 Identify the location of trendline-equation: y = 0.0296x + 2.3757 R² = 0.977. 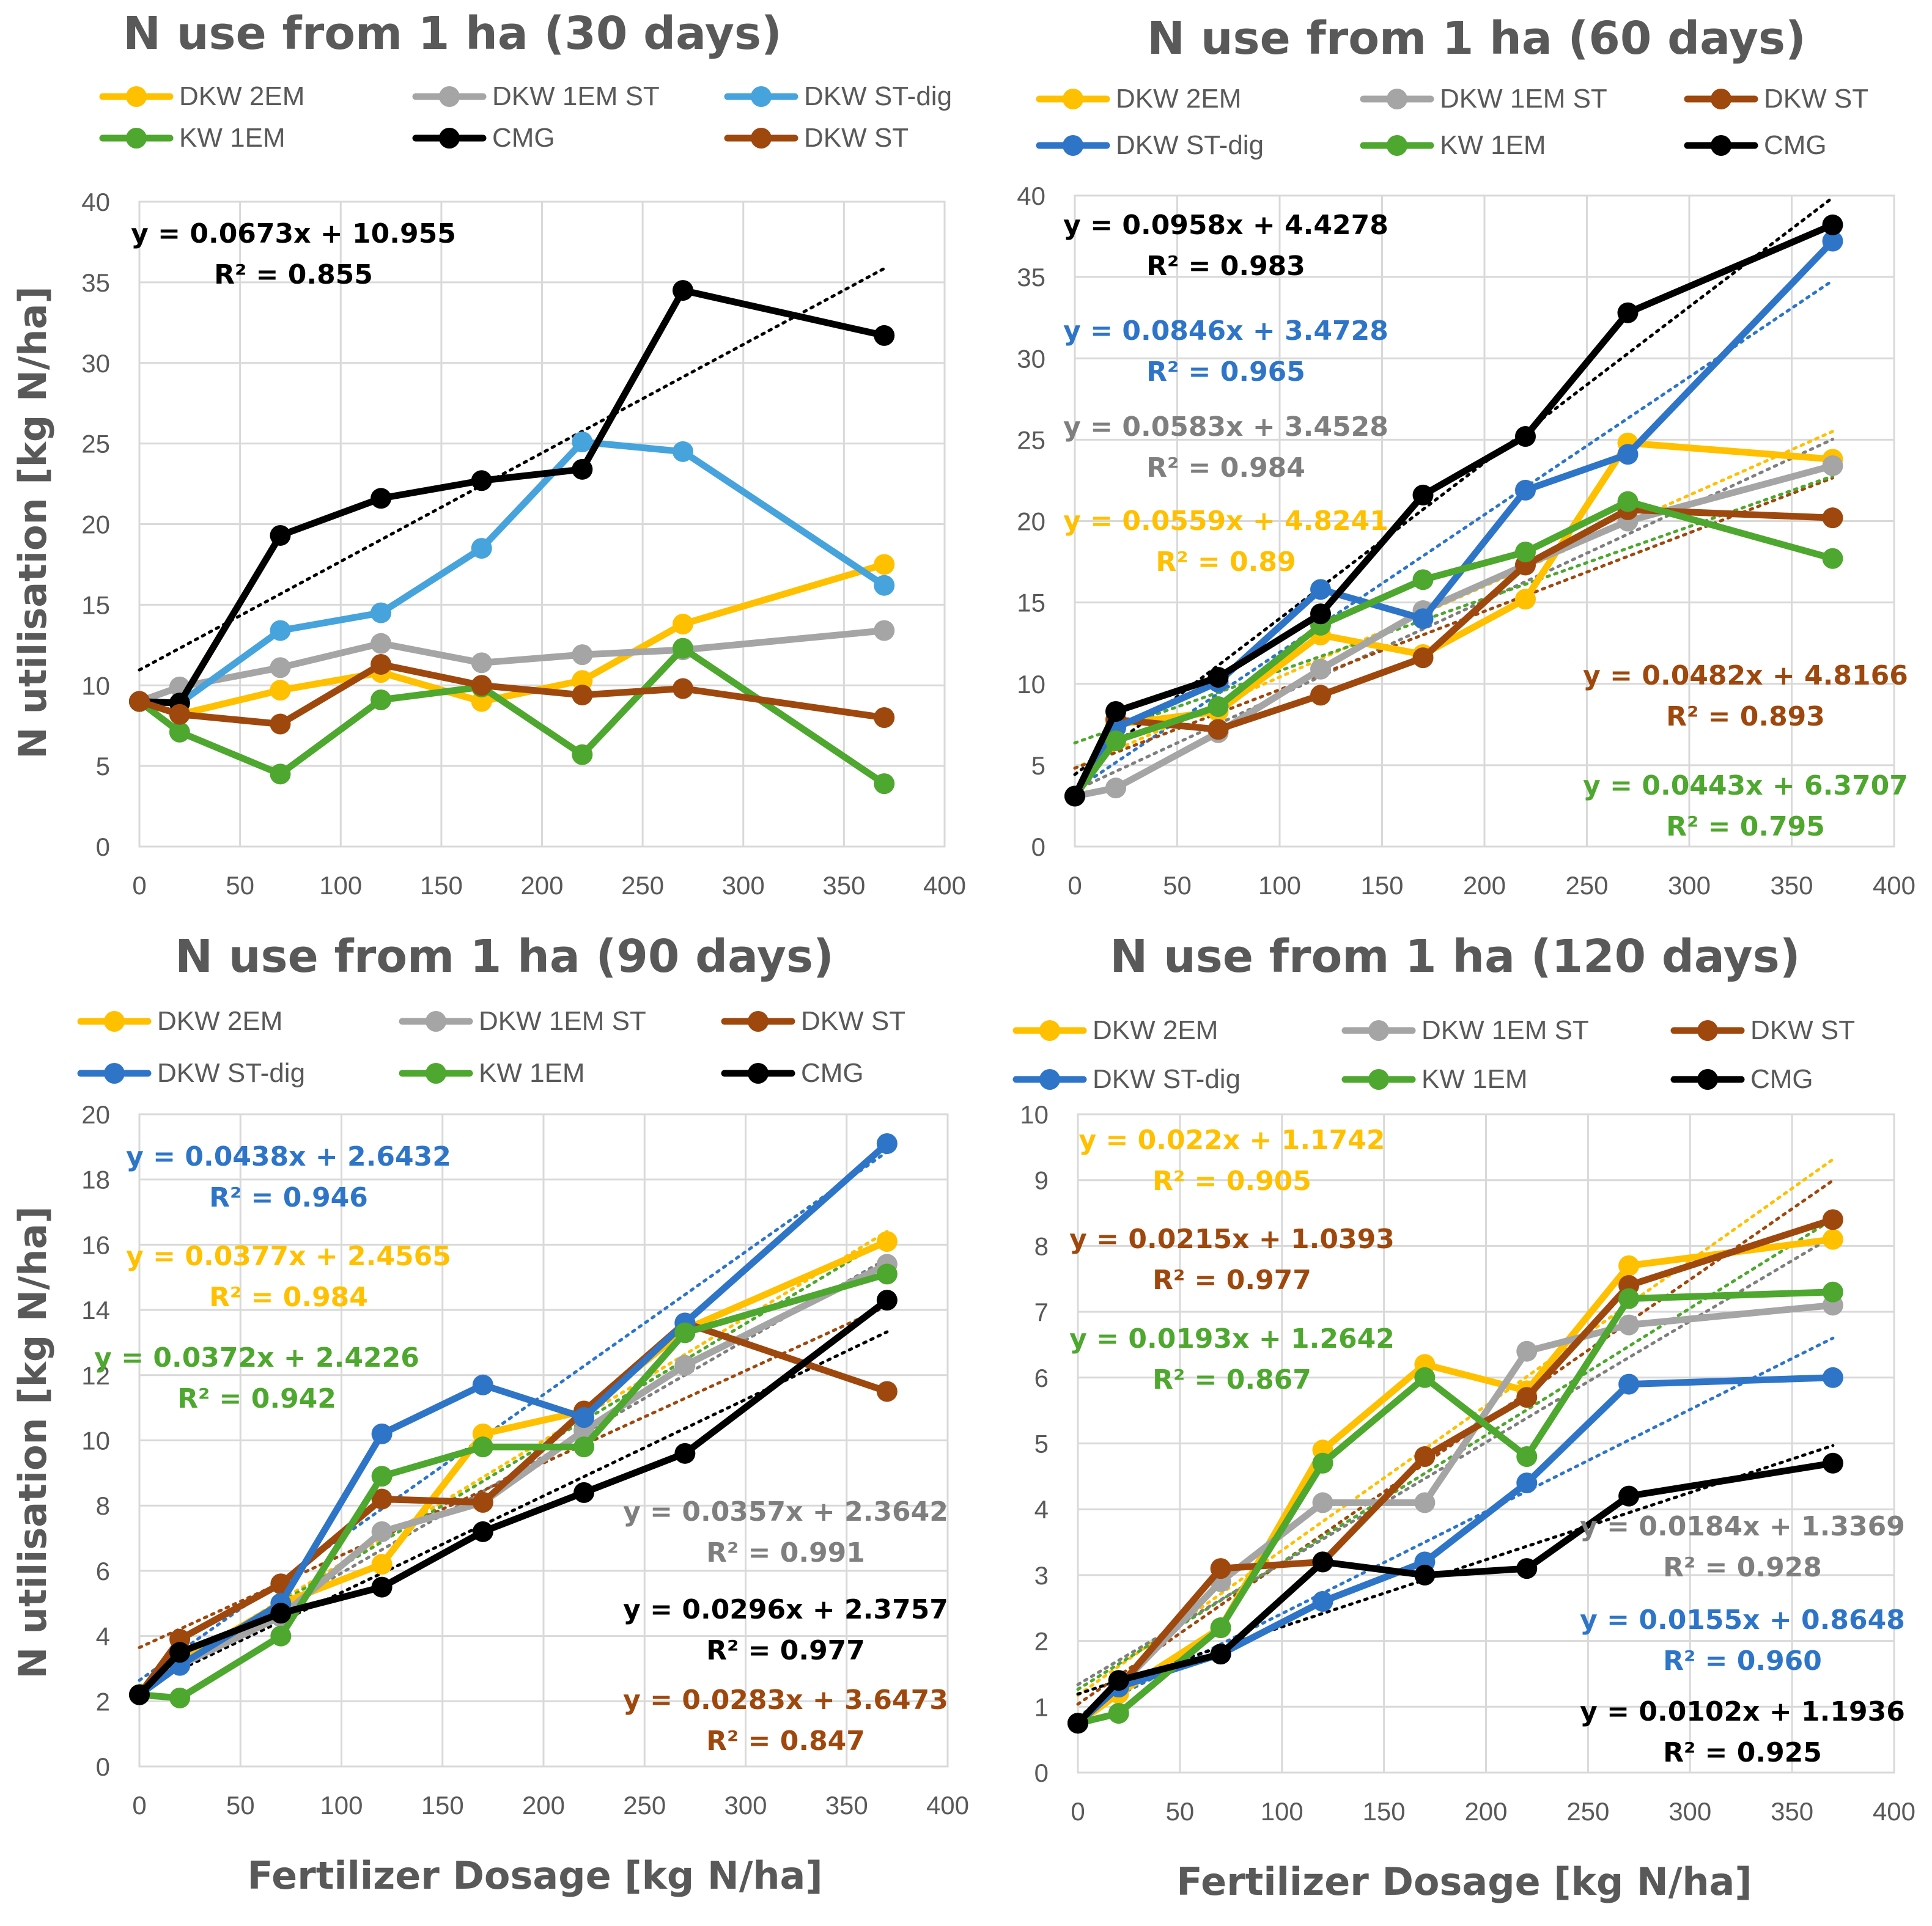
(785, 1630).